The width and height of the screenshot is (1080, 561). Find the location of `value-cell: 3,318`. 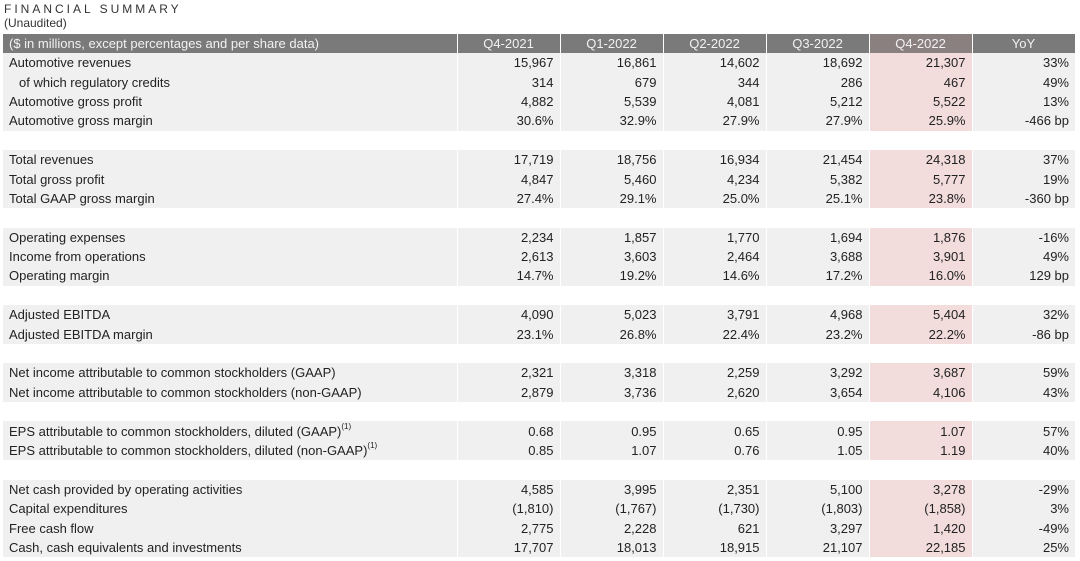

value-cell: 3,318 is located at coordinates (611, 373).